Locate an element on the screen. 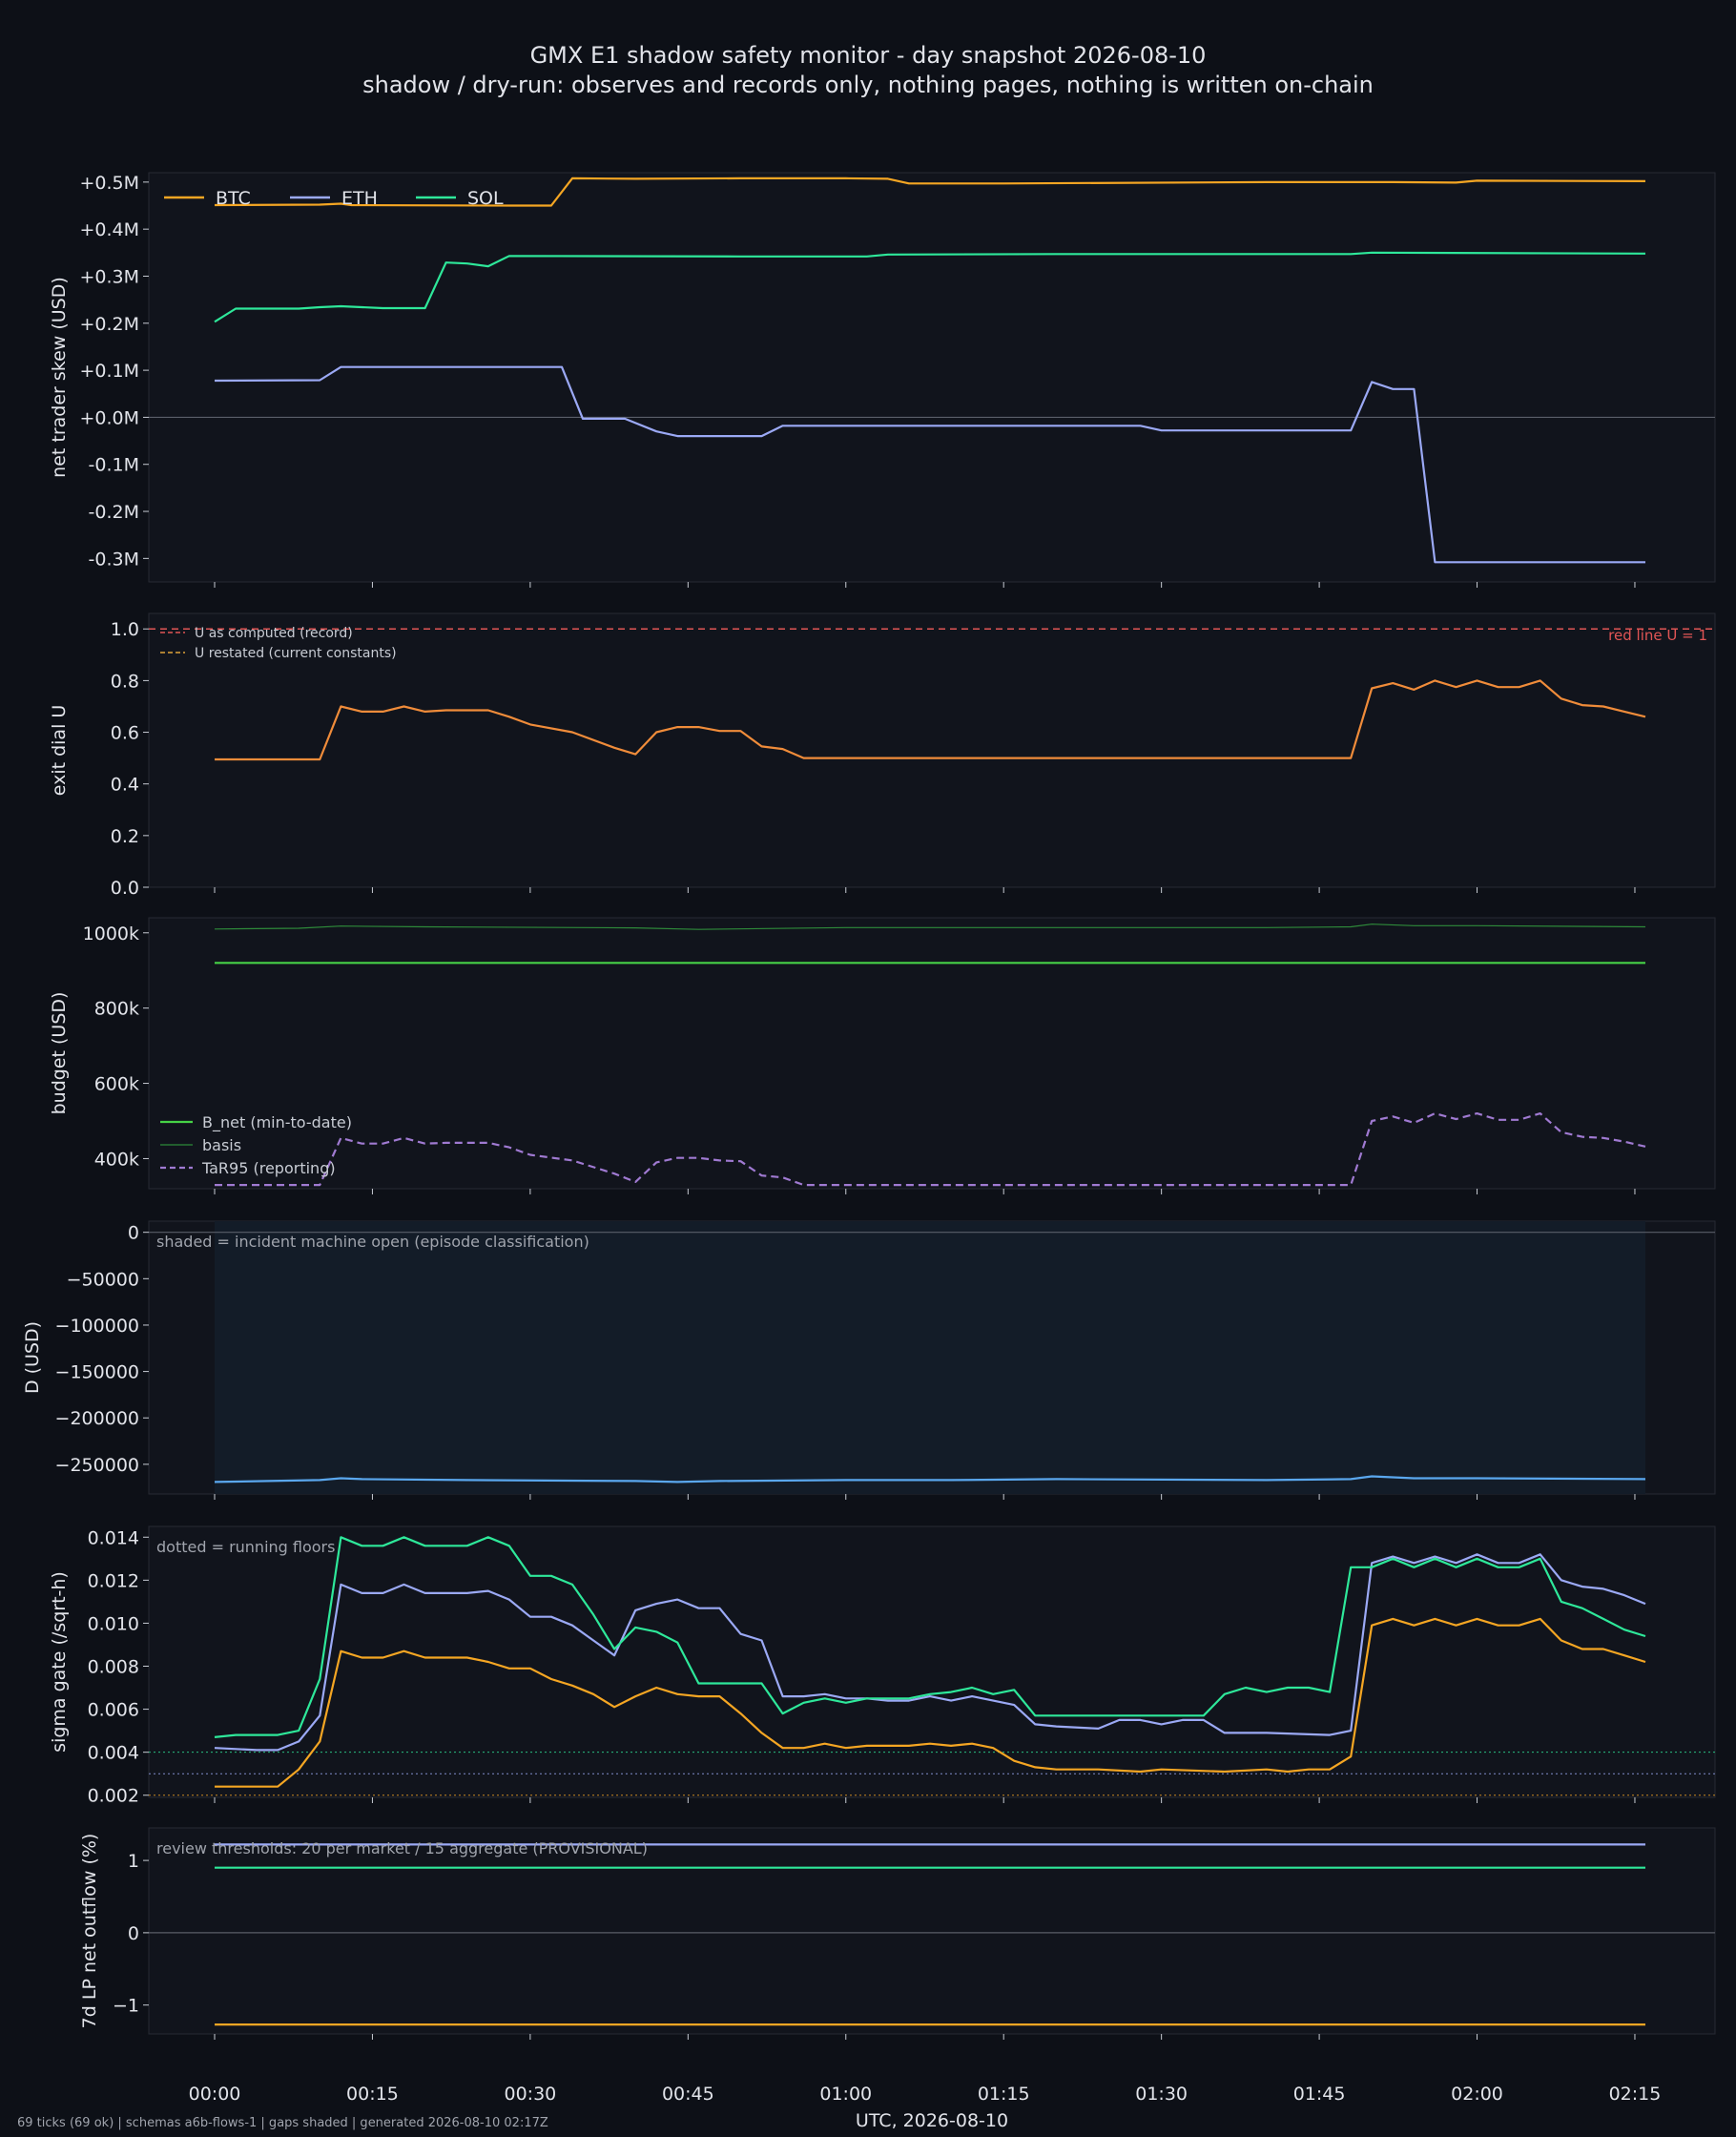 The width and height of the screenshot is (1736, 2137). y-tick-label: 0.014 is located at coordinates (113, 1537).